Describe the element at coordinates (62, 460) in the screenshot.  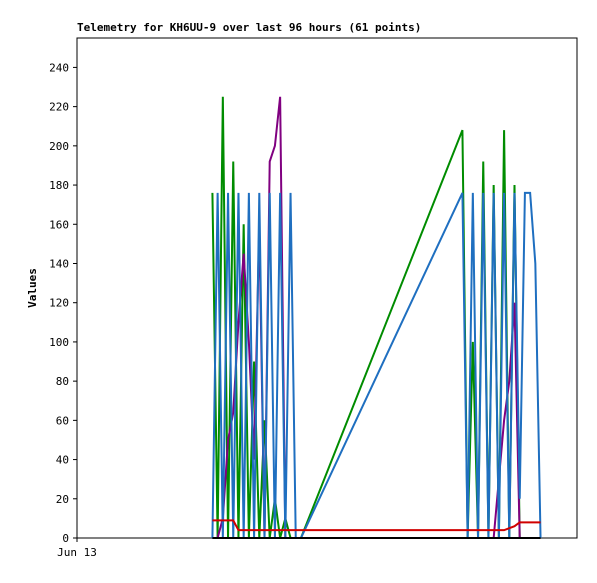
I see `y-tick-label: 40` at that location.